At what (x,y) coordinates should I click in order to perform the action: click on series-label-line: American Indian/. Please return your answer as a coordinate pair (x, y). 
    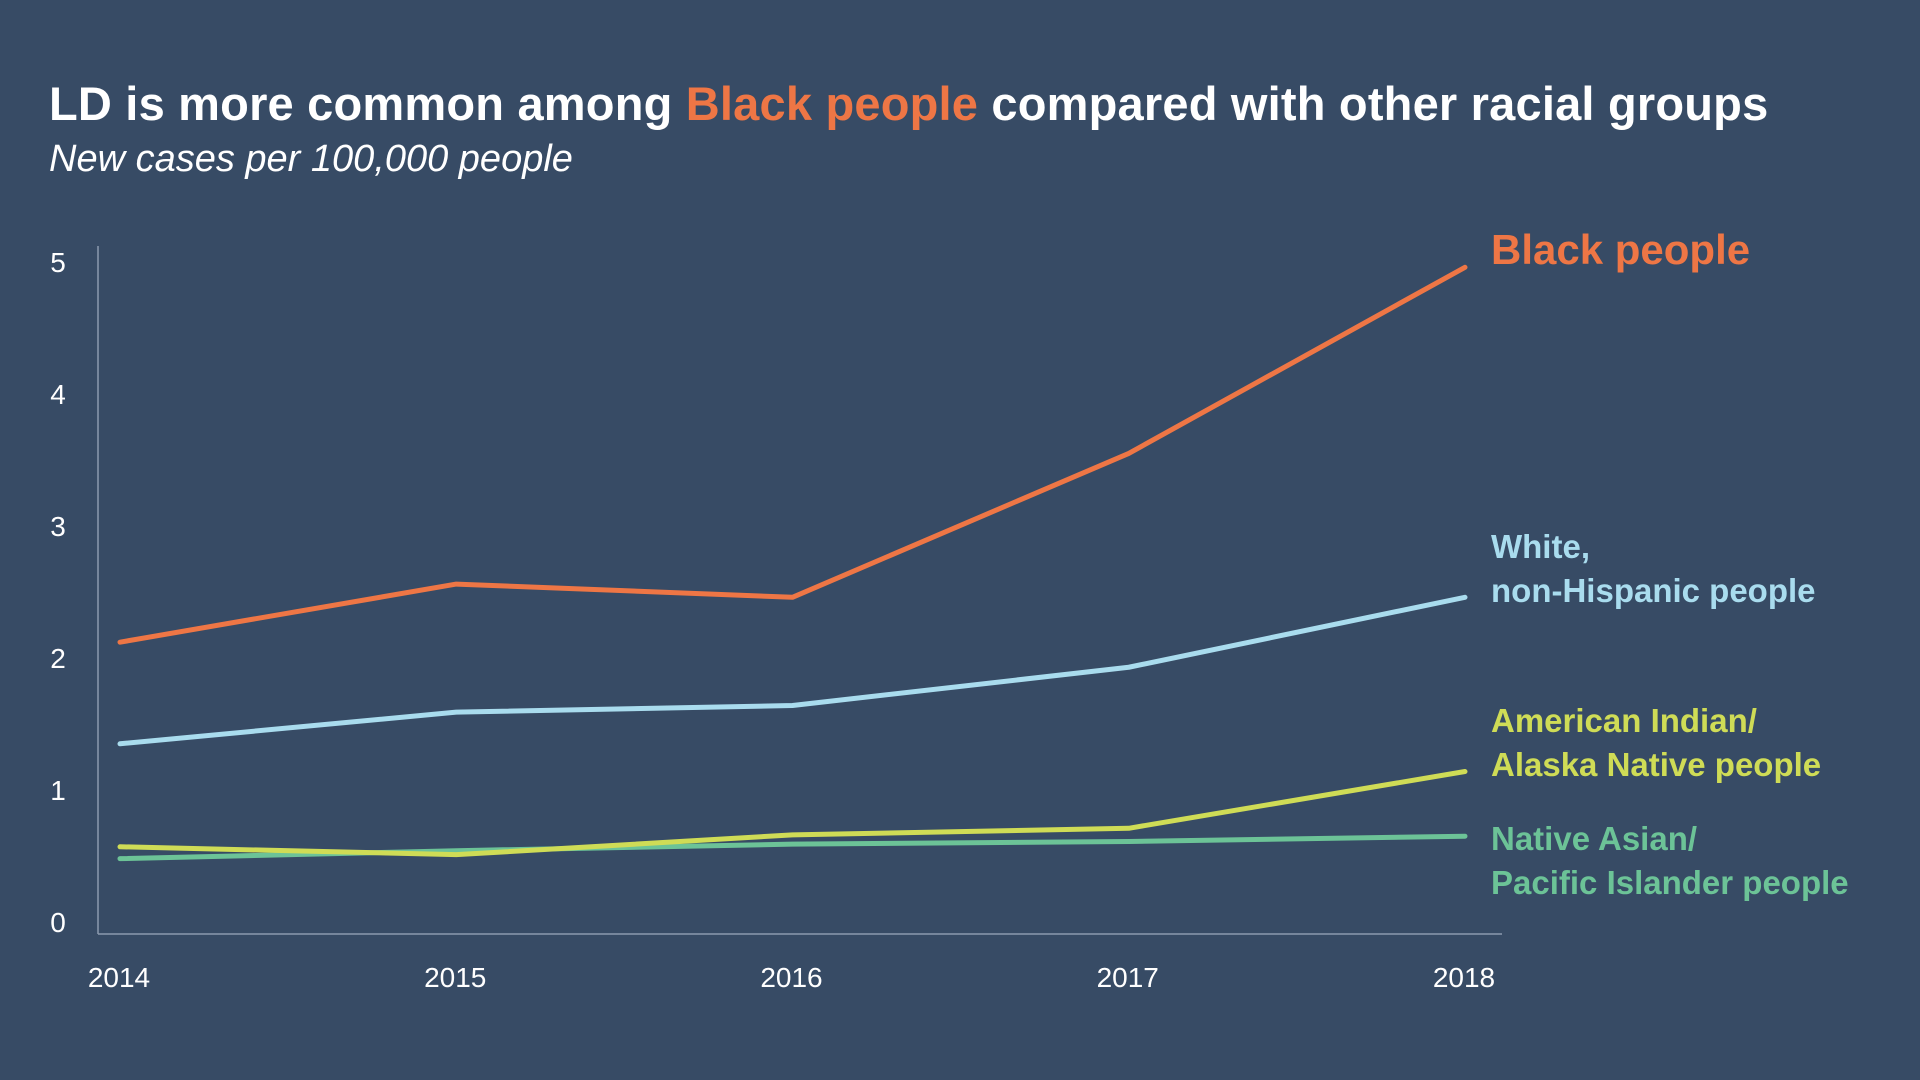
    Looking at the image, I should click on (1656, 721).